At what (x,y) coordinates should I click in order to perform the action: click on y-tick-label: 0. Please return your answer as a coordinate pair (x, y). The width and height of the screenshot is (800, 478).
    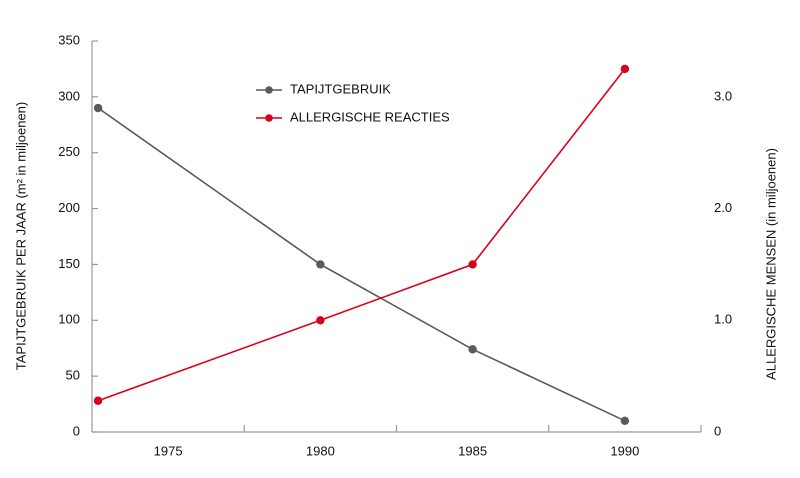
    Looking at the image, I should click on (76, 430).